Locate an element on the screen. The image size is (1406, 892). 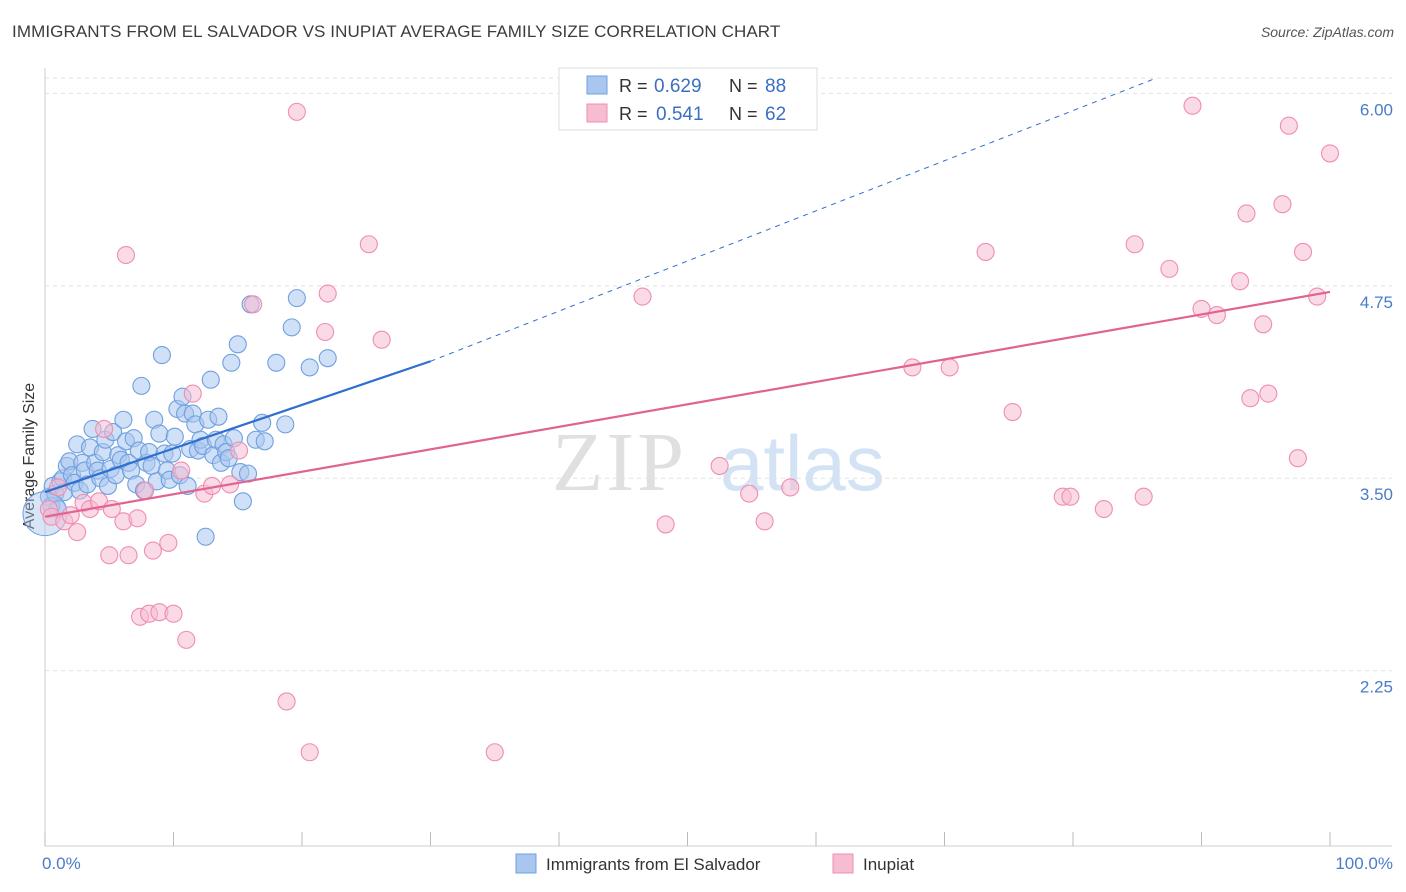
legend-r-value-1: 0.629 is located at coordinates (678, 86).